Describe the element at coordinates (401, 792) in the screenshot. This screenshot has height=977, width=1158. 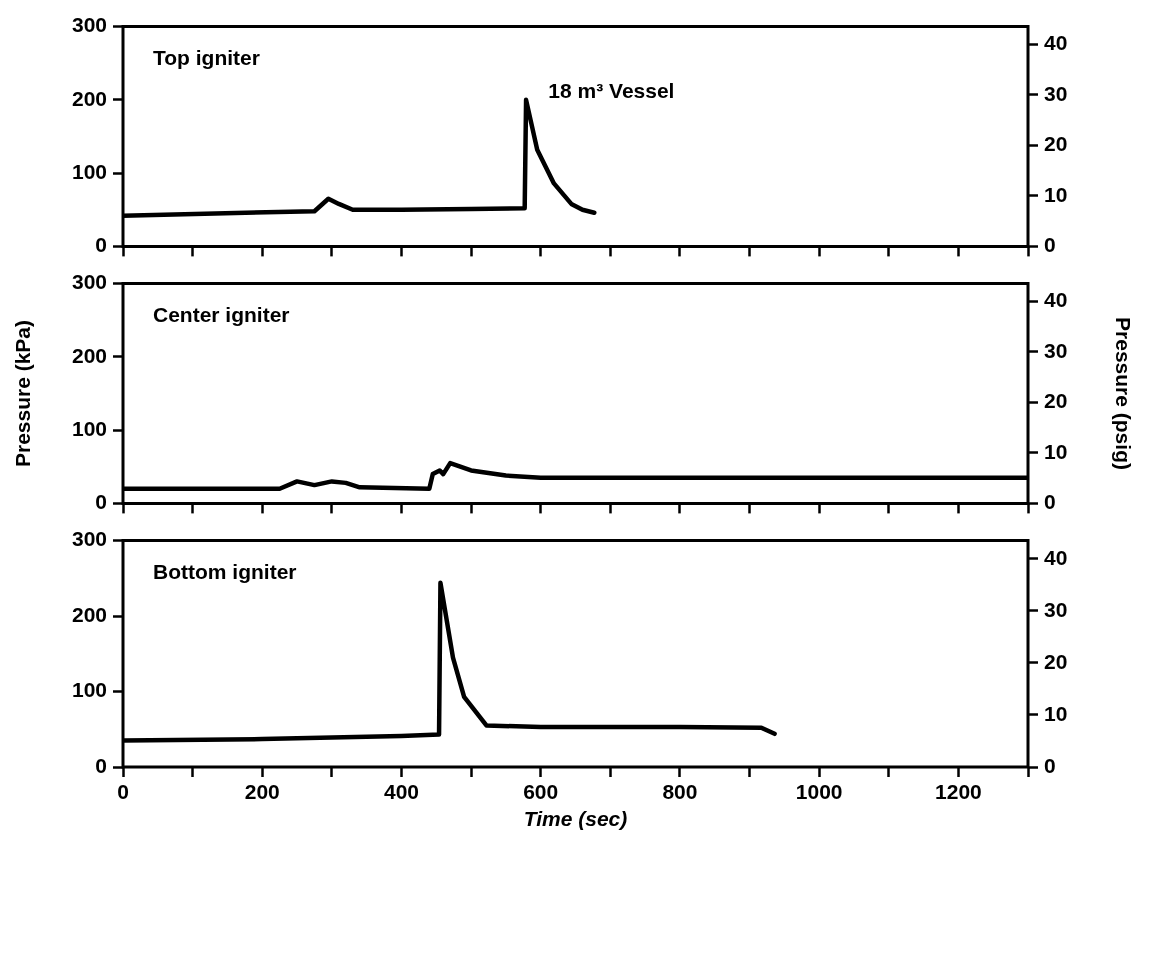
I see `x-tick-label: 400` at that location.